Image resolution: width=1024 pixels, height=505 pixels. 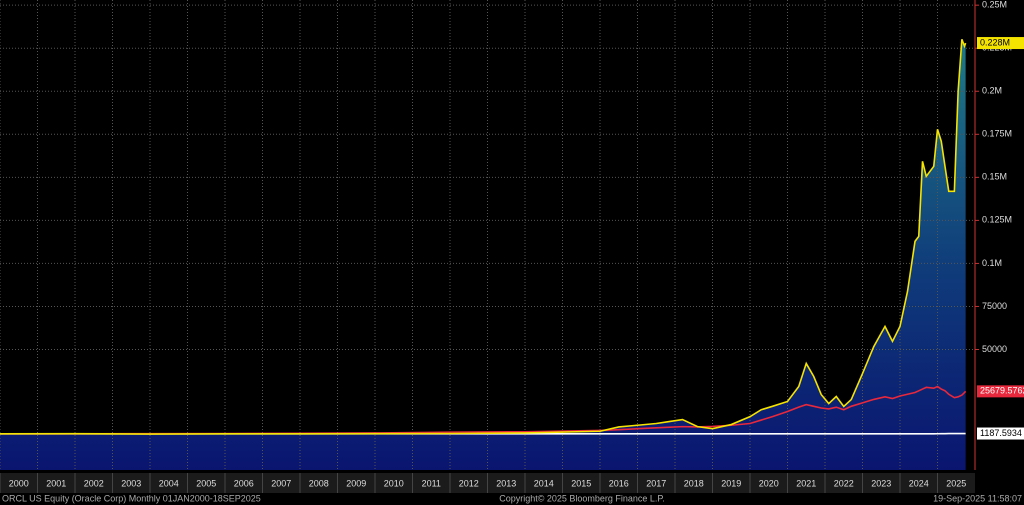 I want to click on x-tick-label: 2010, so click(x=394, y=483).